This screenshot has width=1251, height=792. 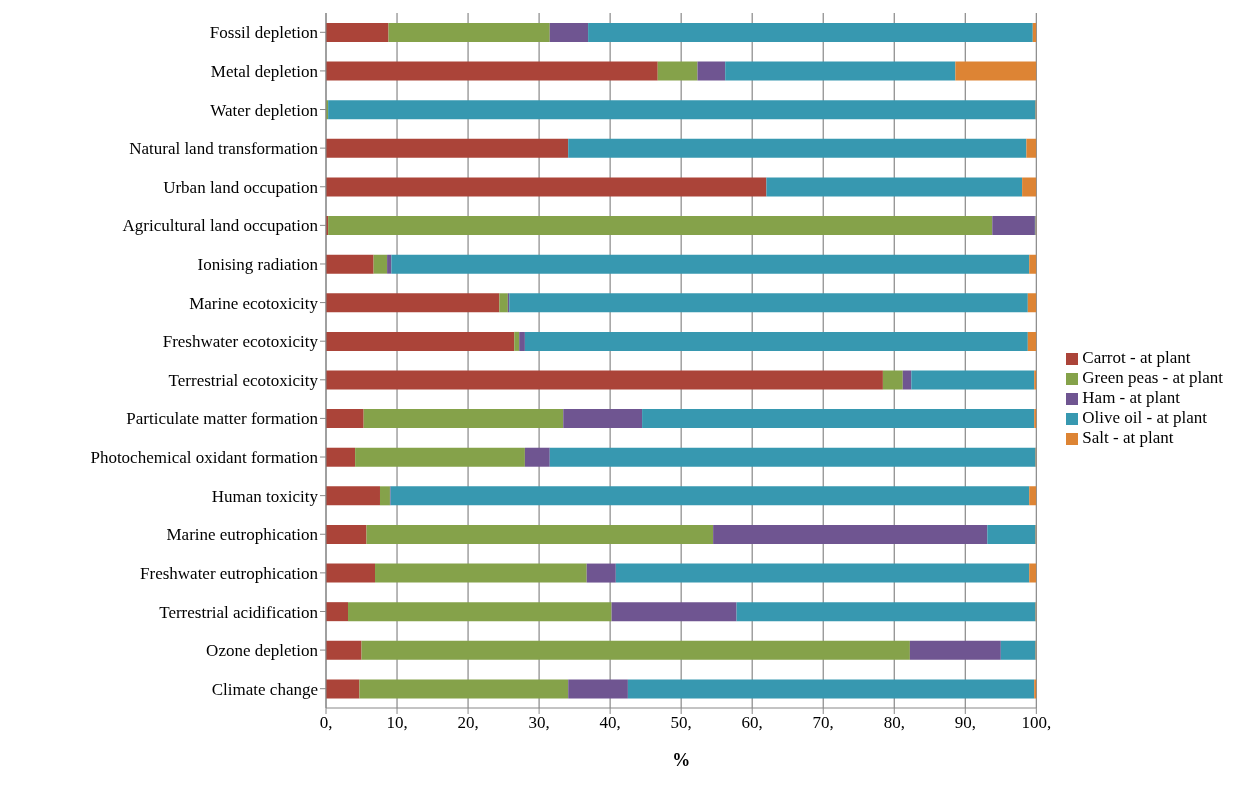 I want to click on legend-label: Green peas - at plant, so click(x=1152, y=377).